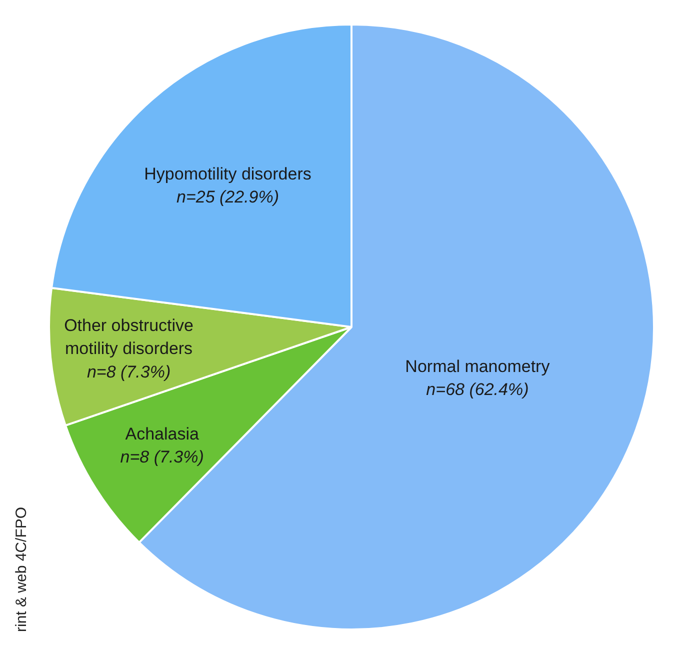 This screenshot has width=673, height=648. I want to click on data-label: n=68 (62.4%), so click(477, 389).